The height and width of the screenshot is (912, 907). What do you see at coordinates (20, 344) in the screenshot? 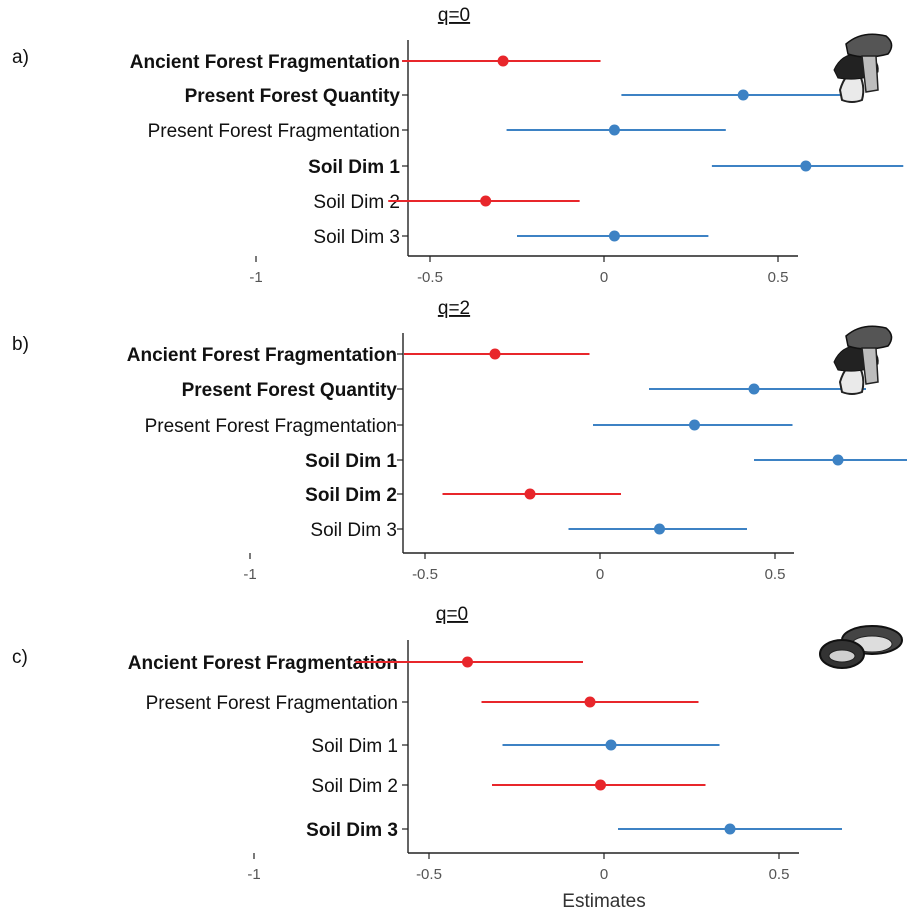
I see `panel-letter: b)` at bounding box center [20, 344].